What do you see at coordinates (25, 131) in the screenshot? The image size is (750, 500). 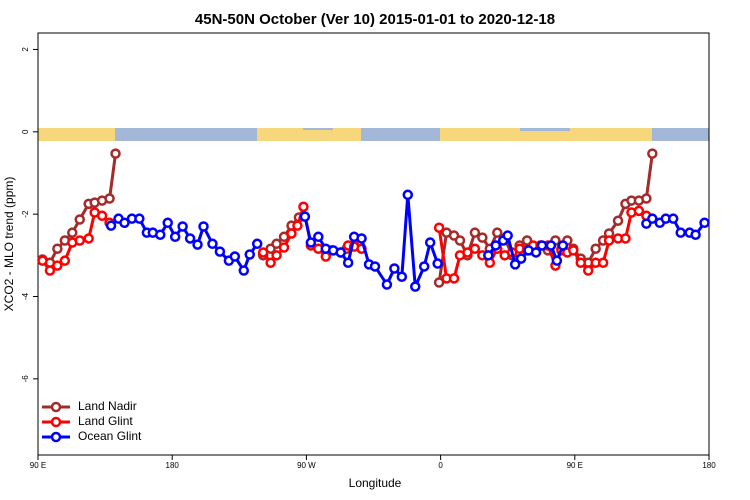 I see `y-tick-label: 0` at bounding box center [25, 131].